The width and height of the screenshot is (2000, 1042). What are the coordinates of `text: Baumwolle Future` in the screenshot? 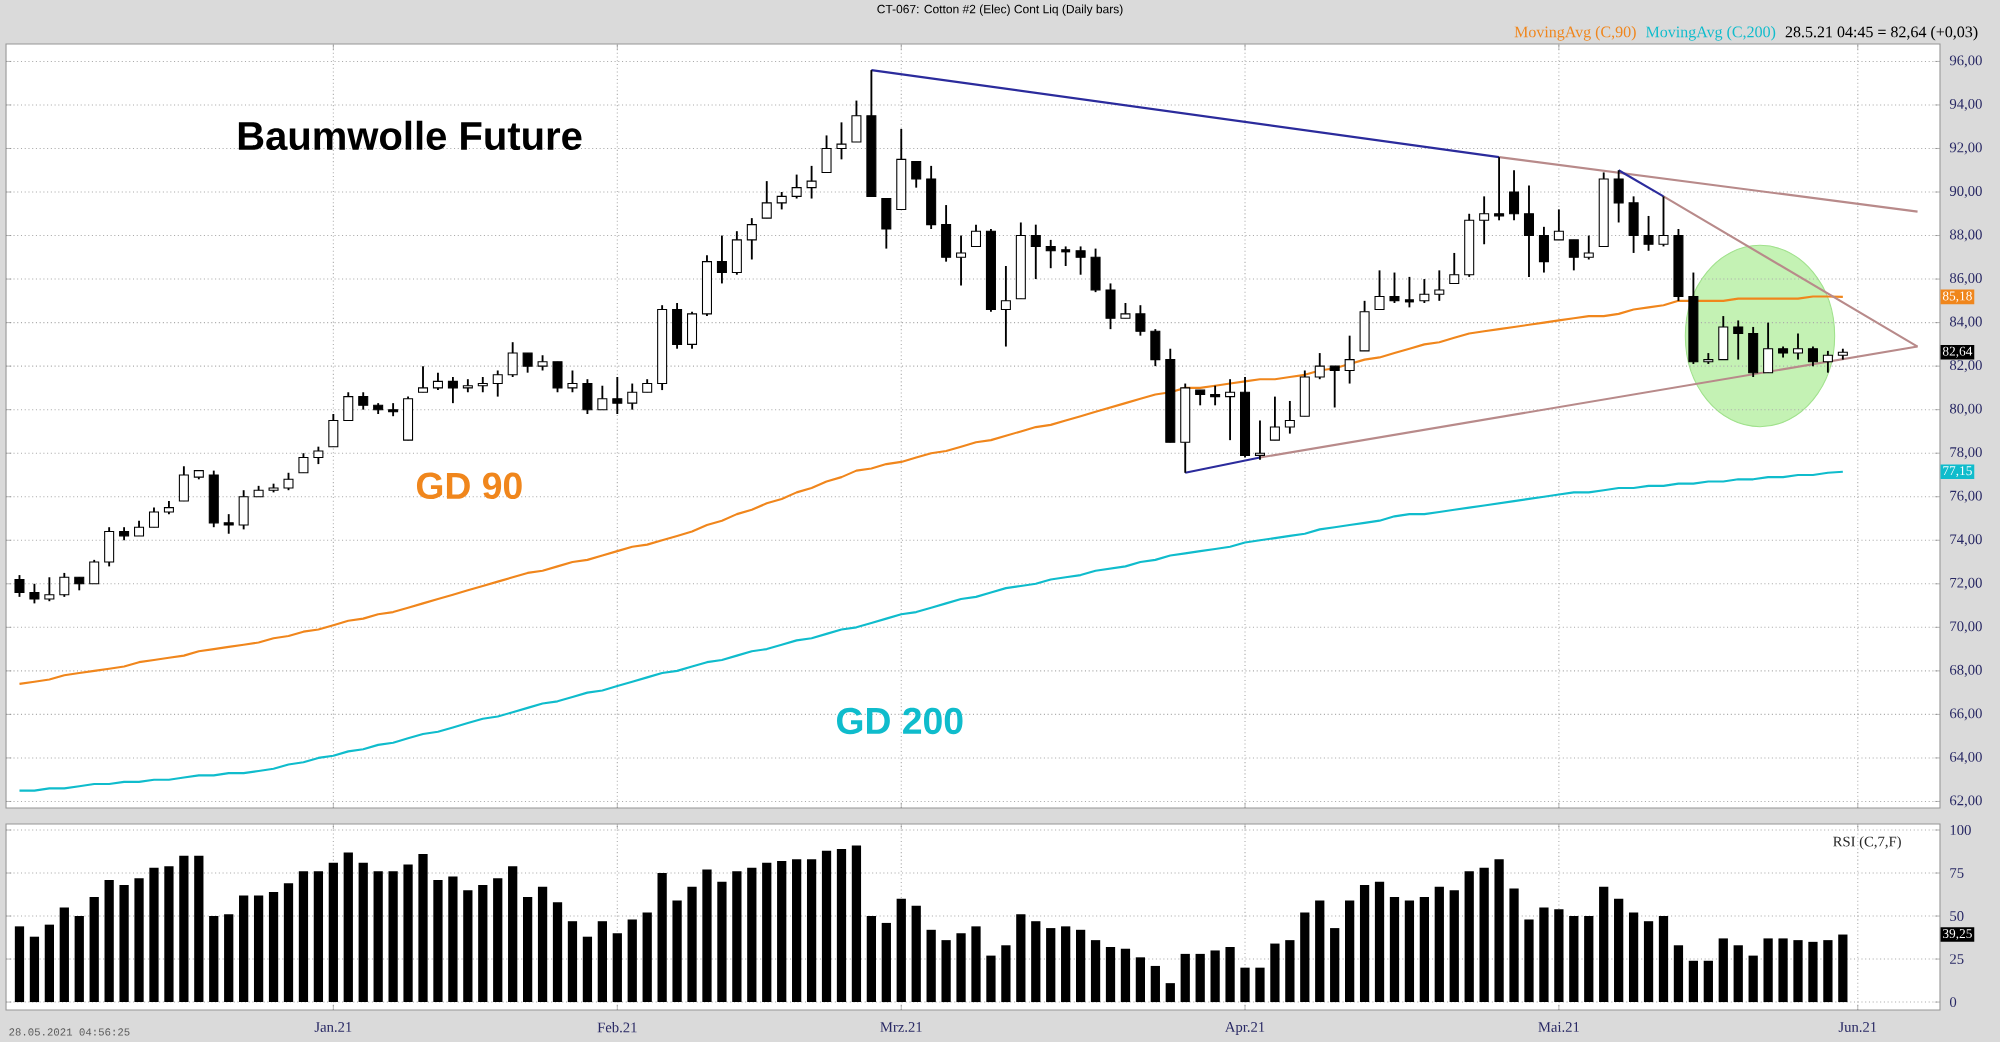 It's located at (410, 135).